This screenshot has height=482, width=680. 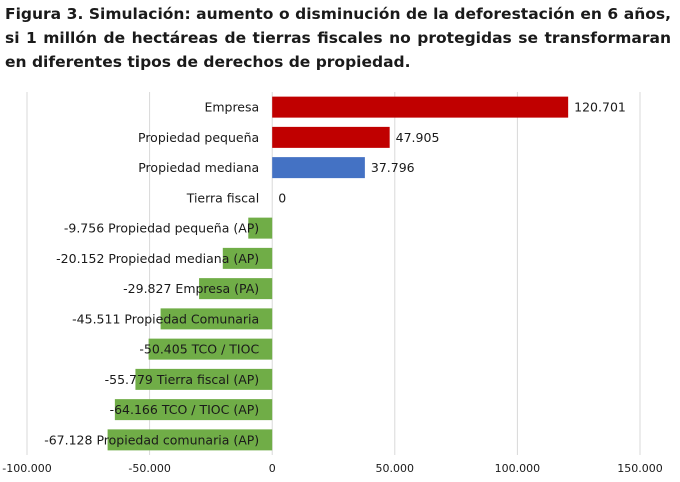 I want to click on x-tick-label: 50.000, so click(x=395, y=468).